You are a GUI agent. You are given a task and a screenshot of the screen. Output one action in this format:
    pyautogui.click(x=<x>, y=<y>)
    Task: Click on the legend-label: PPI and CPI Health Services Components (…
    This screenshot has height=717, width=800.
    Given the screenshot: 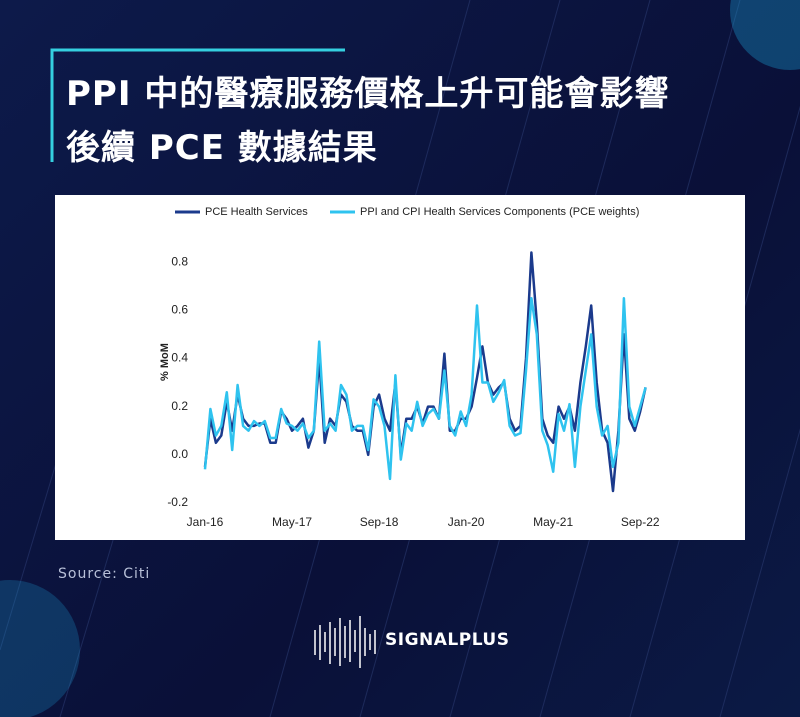 What is the action you would take?
    pyautogui.click(x=499, y=212)
    